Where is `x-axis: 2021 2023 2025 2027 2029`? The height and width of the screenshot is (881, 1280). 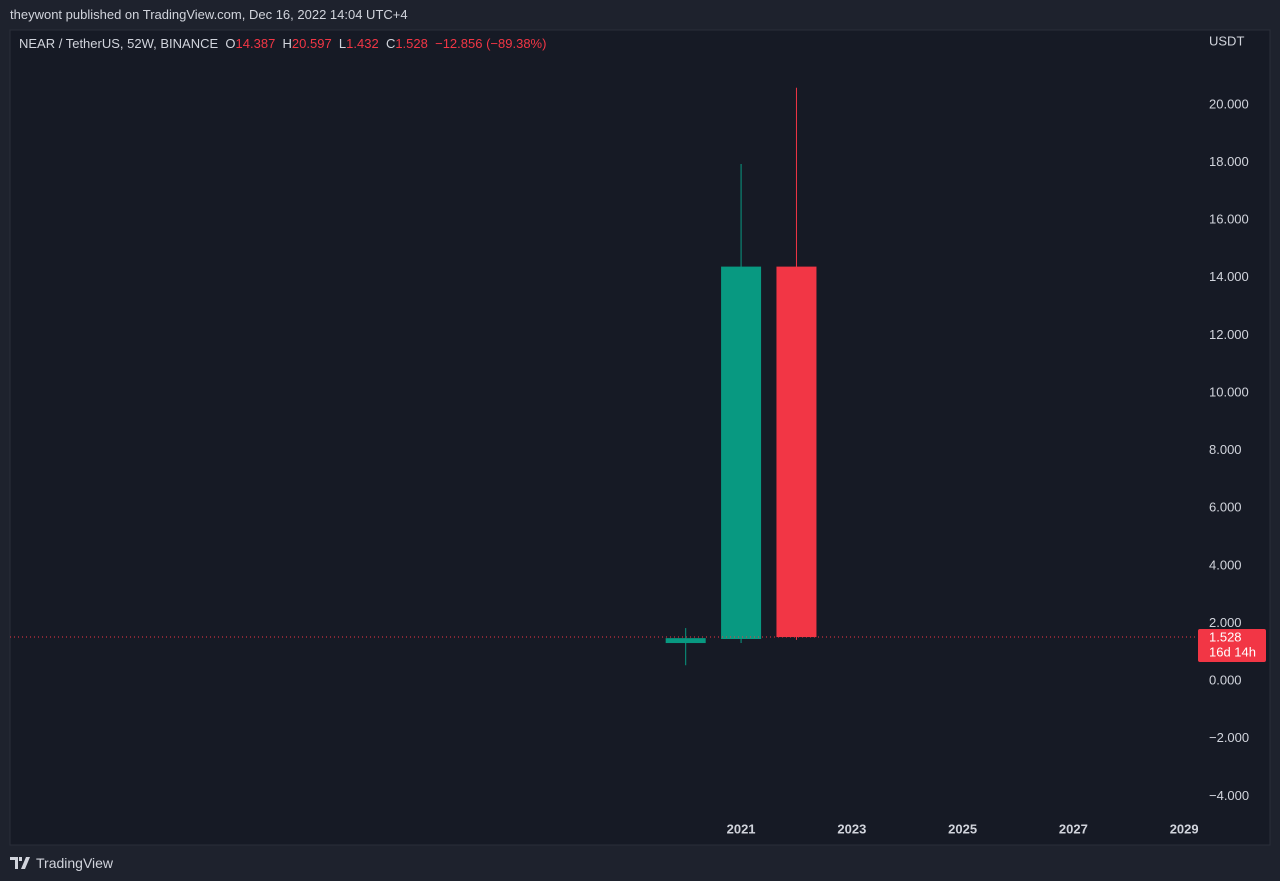
x-axis: 2021 2023 2025 2027 2029 is located at coordinates (963, 828).